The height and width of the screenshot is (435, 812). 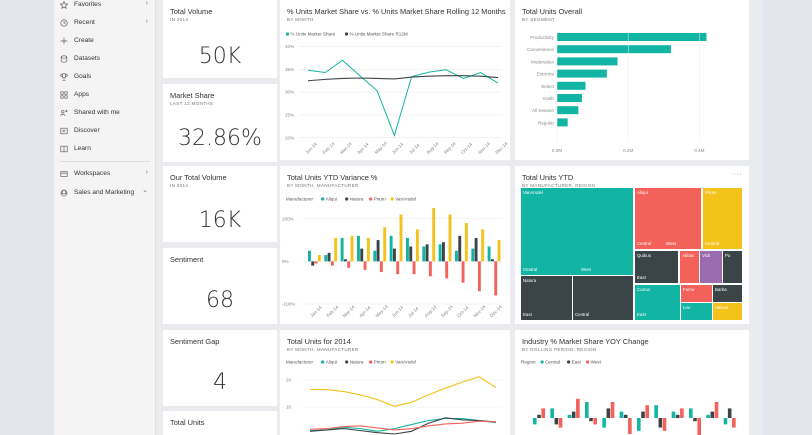 I want to click on treemap-region-label: West, so click(x=671, y=243).